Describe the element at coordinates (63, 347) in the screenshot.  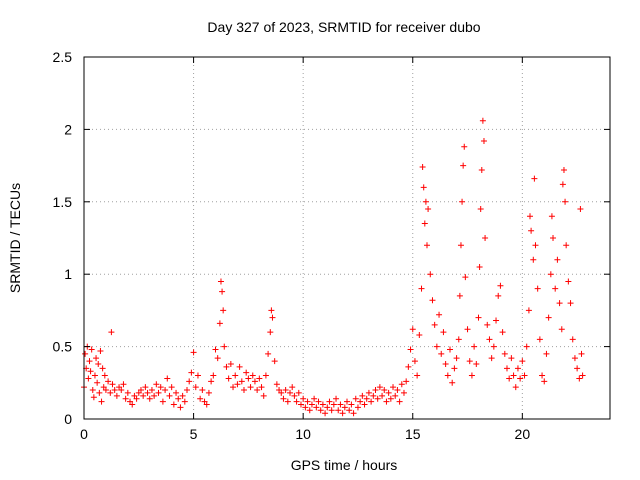
I see `y-tick-label: 0.5` at that location.